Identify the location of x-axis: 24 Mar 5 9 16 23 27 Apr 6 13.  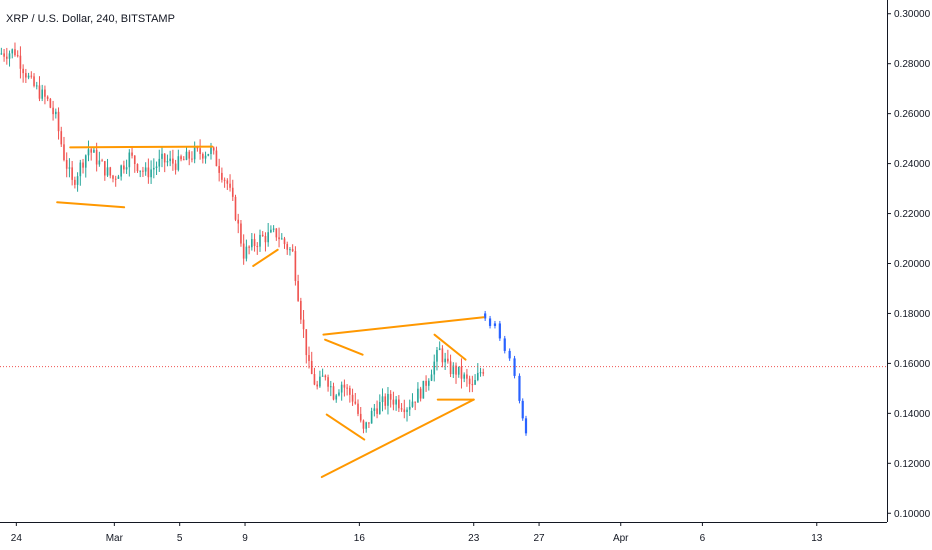
(417, 533).